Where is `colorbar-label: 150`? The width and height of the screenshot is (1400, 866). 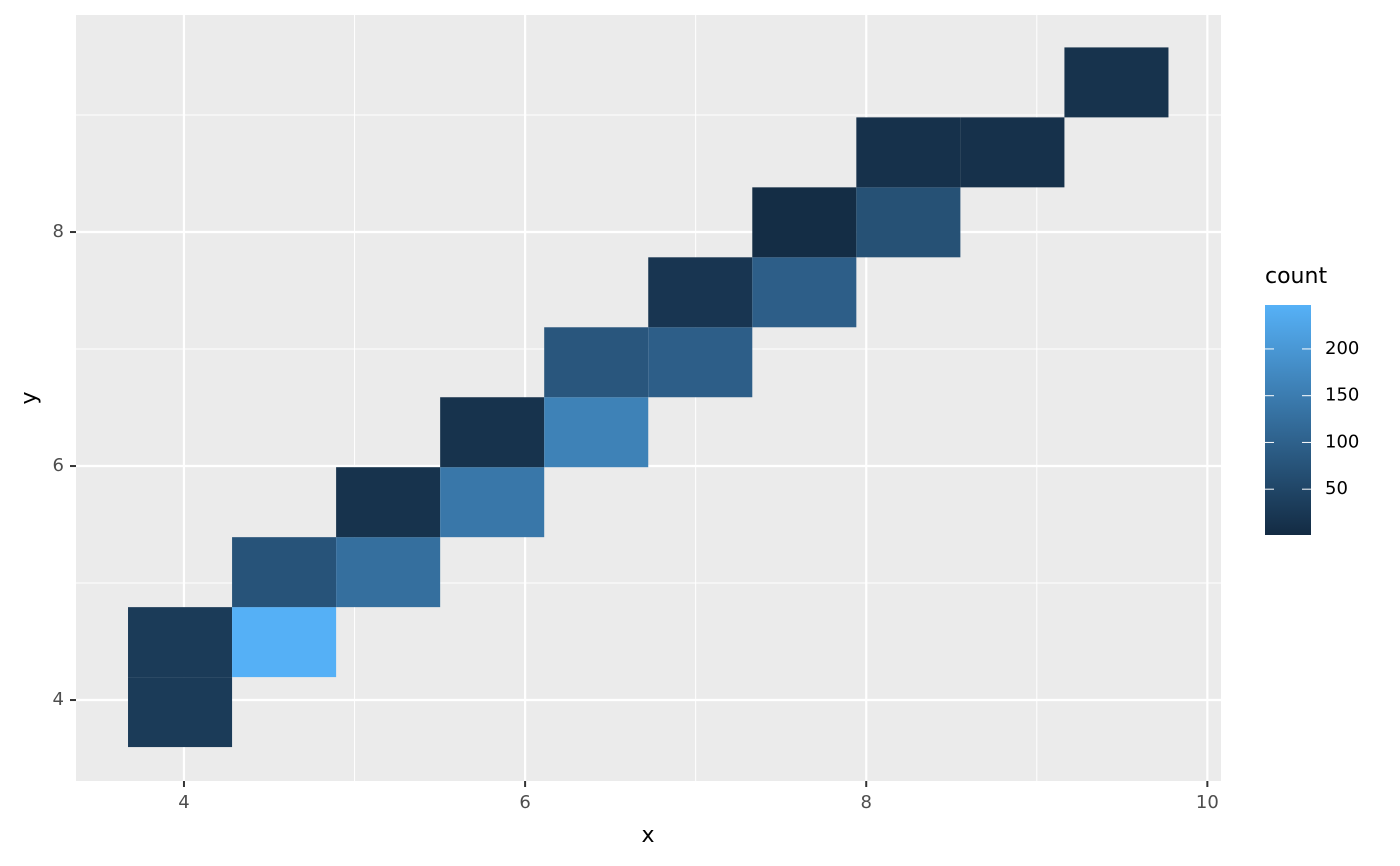 colorbar-label: 150 is located at coordinates (1342, 395).